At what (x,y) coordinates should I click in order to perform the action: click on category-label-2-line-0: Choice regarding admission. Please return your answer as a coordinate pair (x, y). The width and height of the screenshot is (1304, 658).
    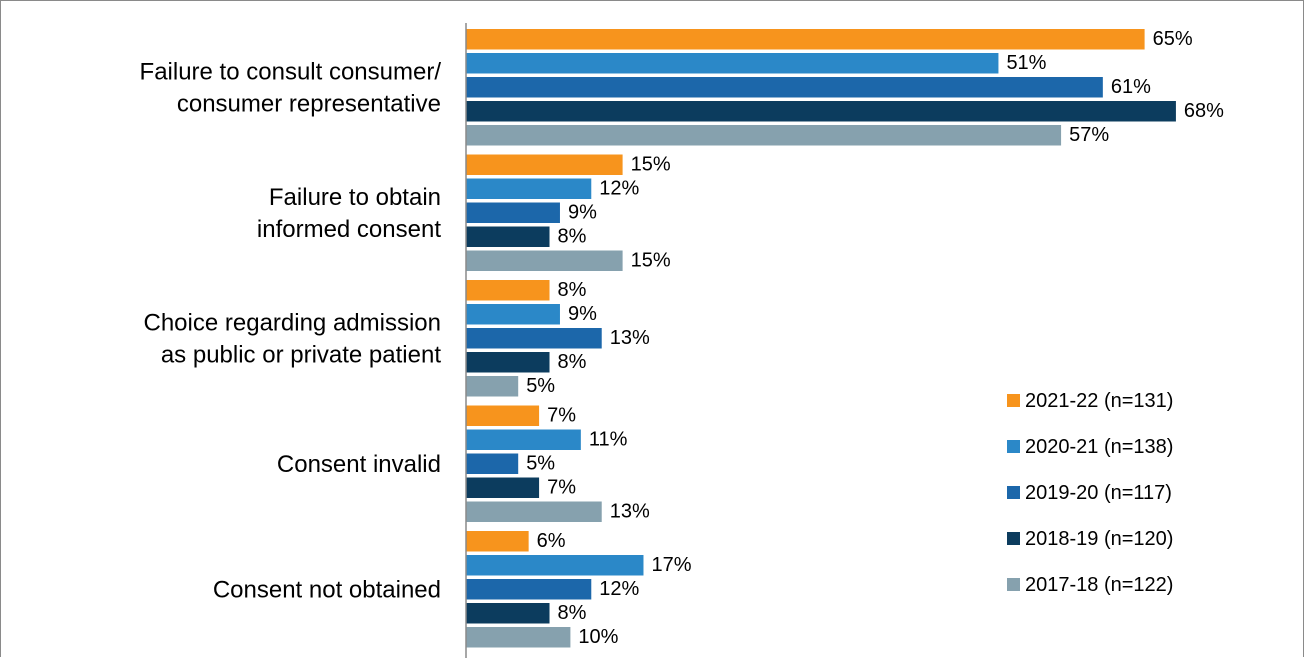
    Looking at the image, I should click on (293, 322).